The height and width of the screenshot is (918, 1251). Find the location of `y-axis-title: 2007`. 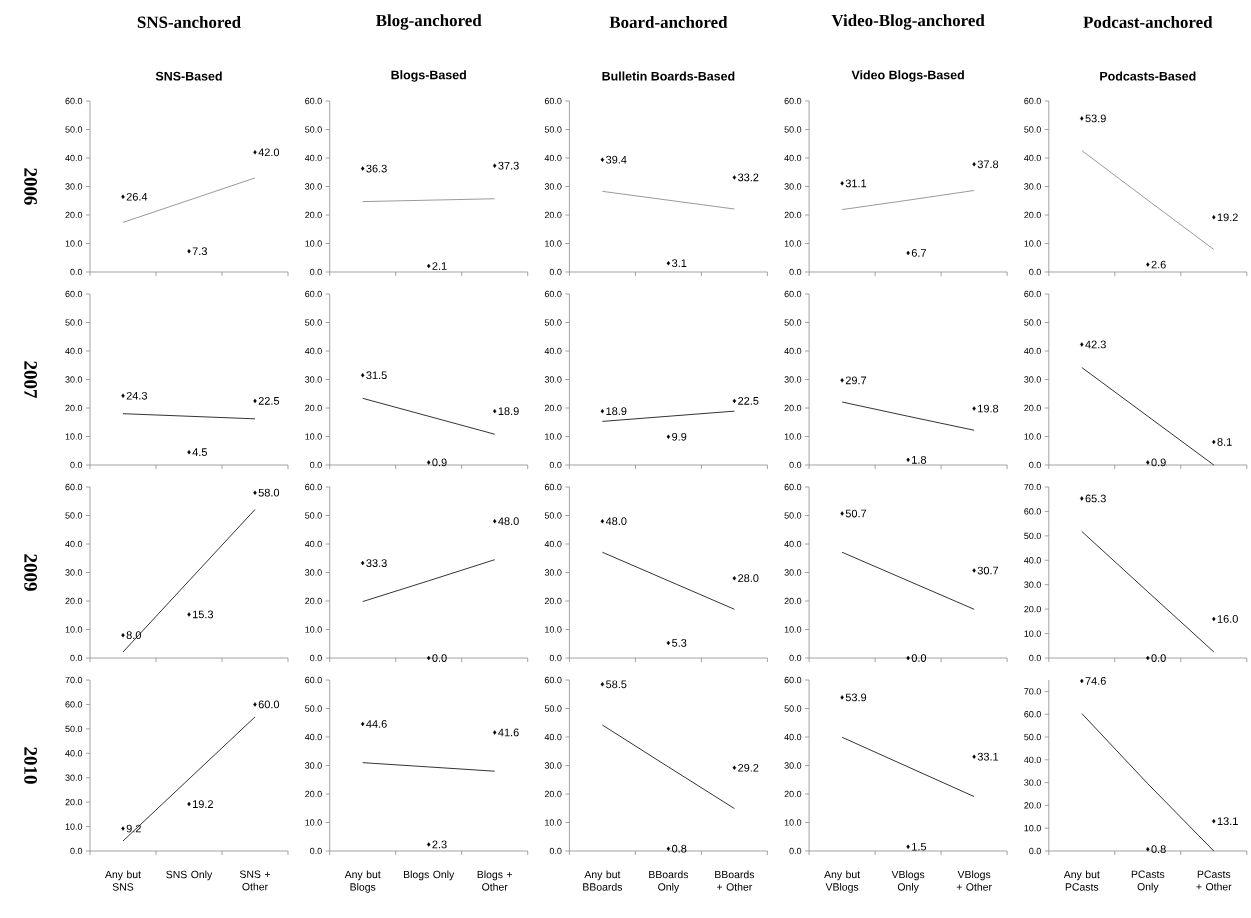

y-axis-title: 2007 is located at coordinates (30, 379).